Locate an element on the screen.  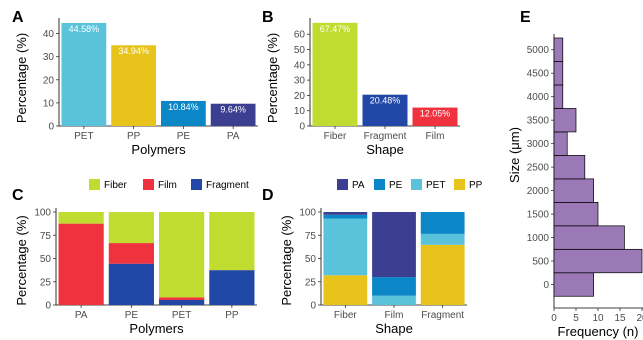
panel-b-data-label: 20.48% is located at coordinates (385, 101).